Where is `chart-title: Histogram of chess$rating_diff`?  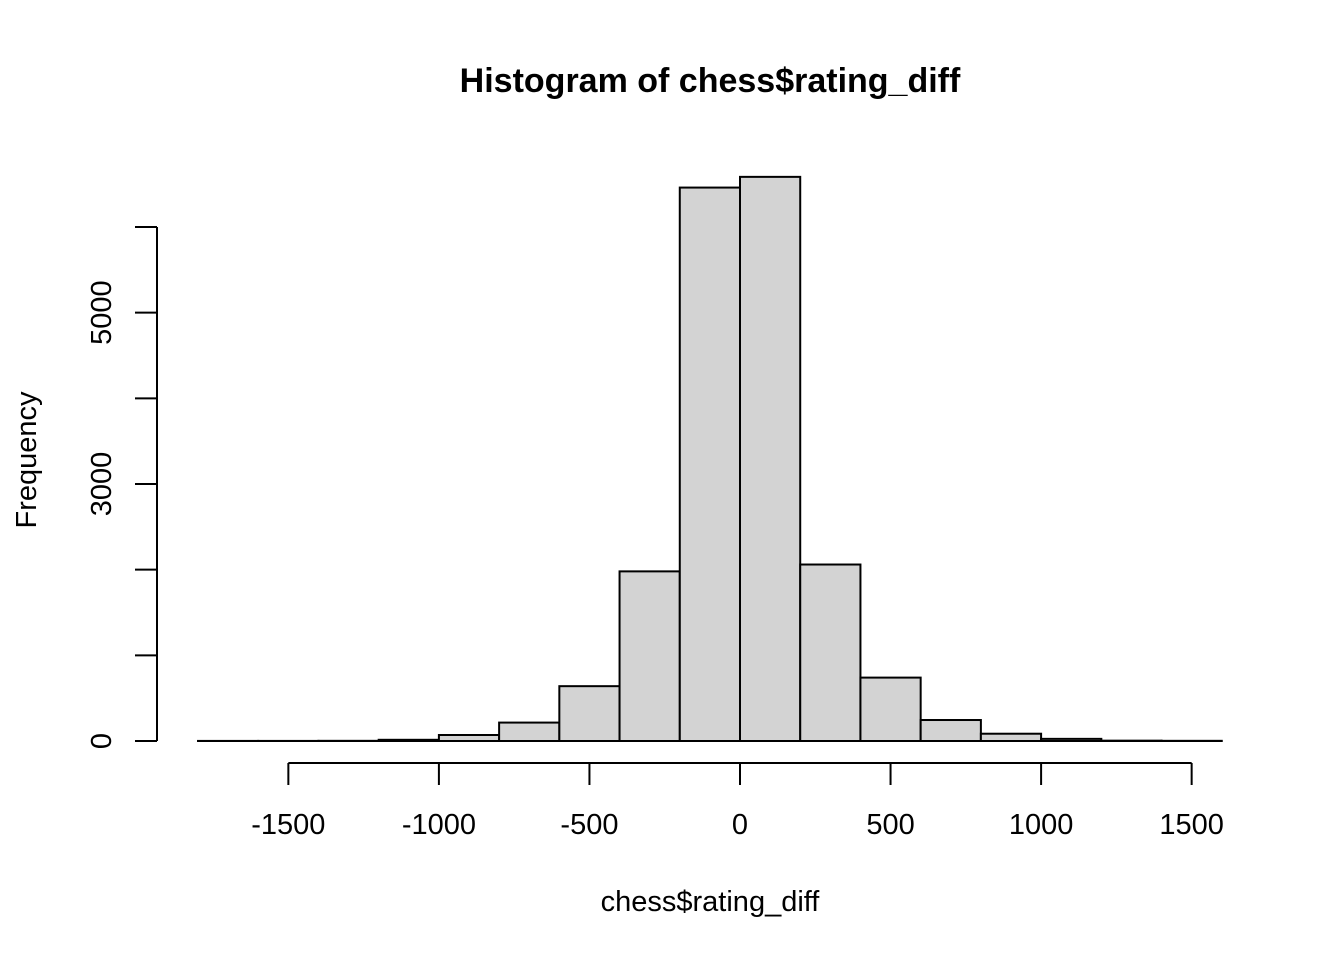 chart-title: Histogram of chess$rating_diff is located at coordinates (710, 81).